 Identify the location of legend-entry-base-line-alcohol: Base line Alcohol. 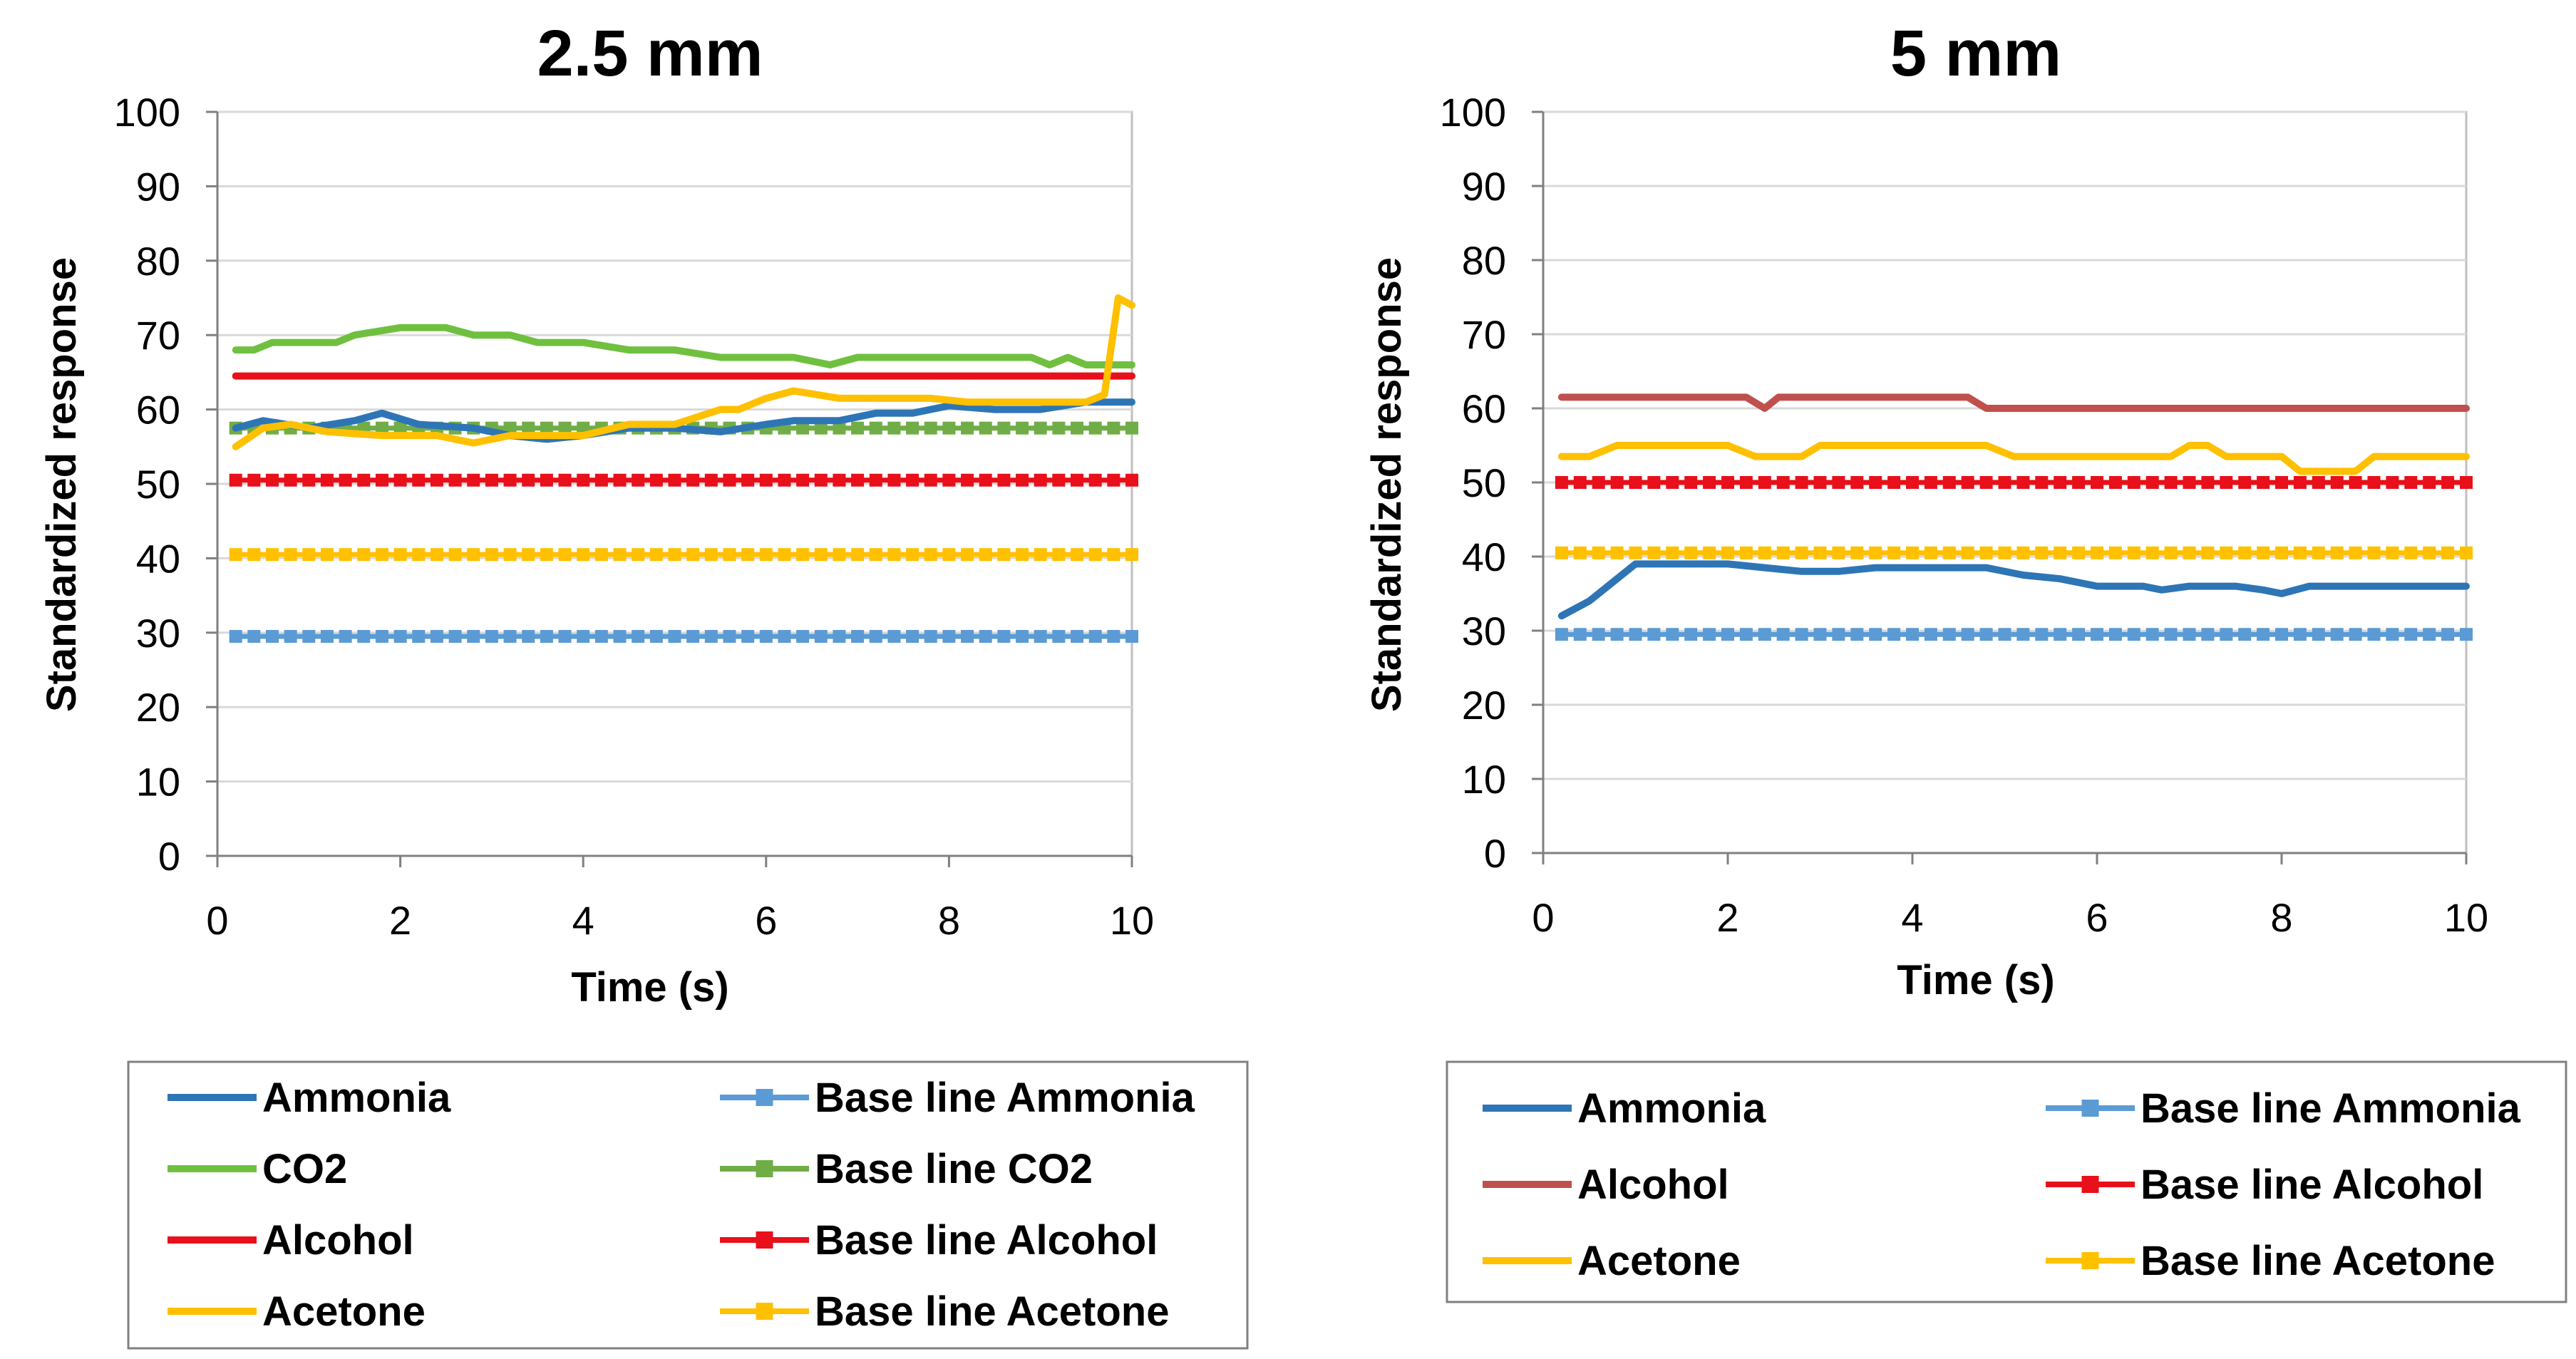
(939, 1240).